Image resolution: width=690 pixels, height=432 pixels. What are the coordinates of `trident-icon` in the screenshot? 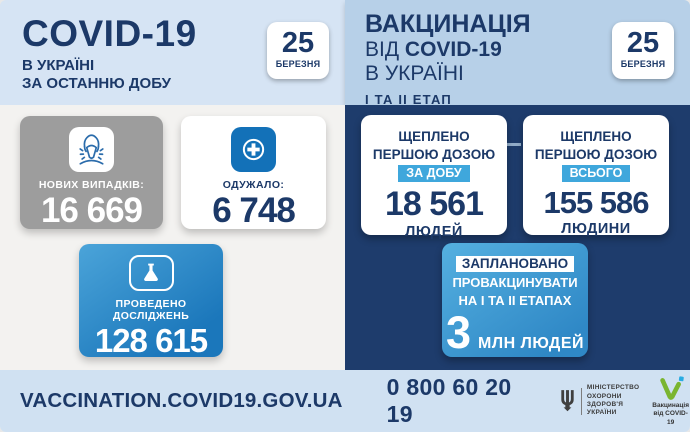 It's located at (567, 401).